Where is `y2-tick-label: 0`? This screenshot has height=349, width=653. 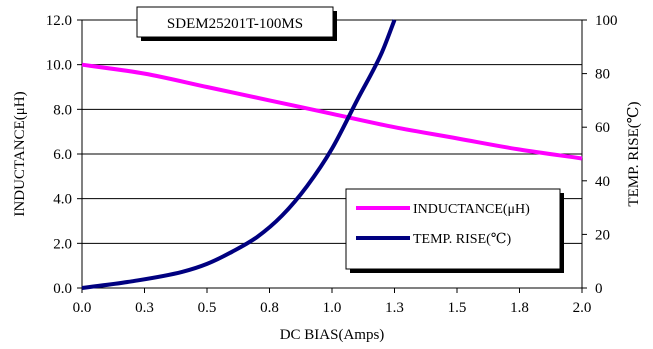 y2-tick-label: 0 is located at coordinates (599, 289).